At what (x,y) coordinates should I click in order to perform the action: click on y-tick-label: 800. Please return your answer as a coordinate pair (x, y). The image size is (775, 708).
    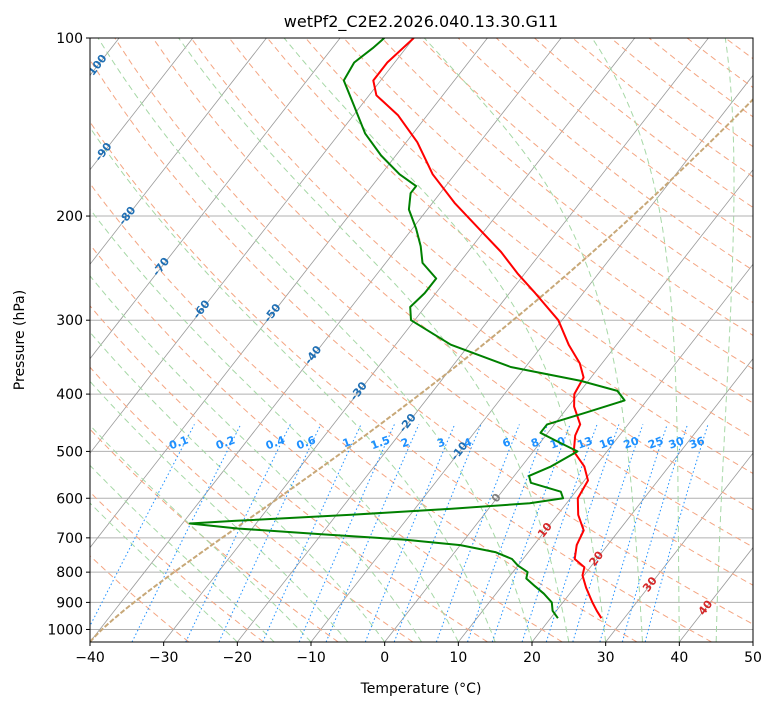
    Looking at the image, I should click on (69, 573).